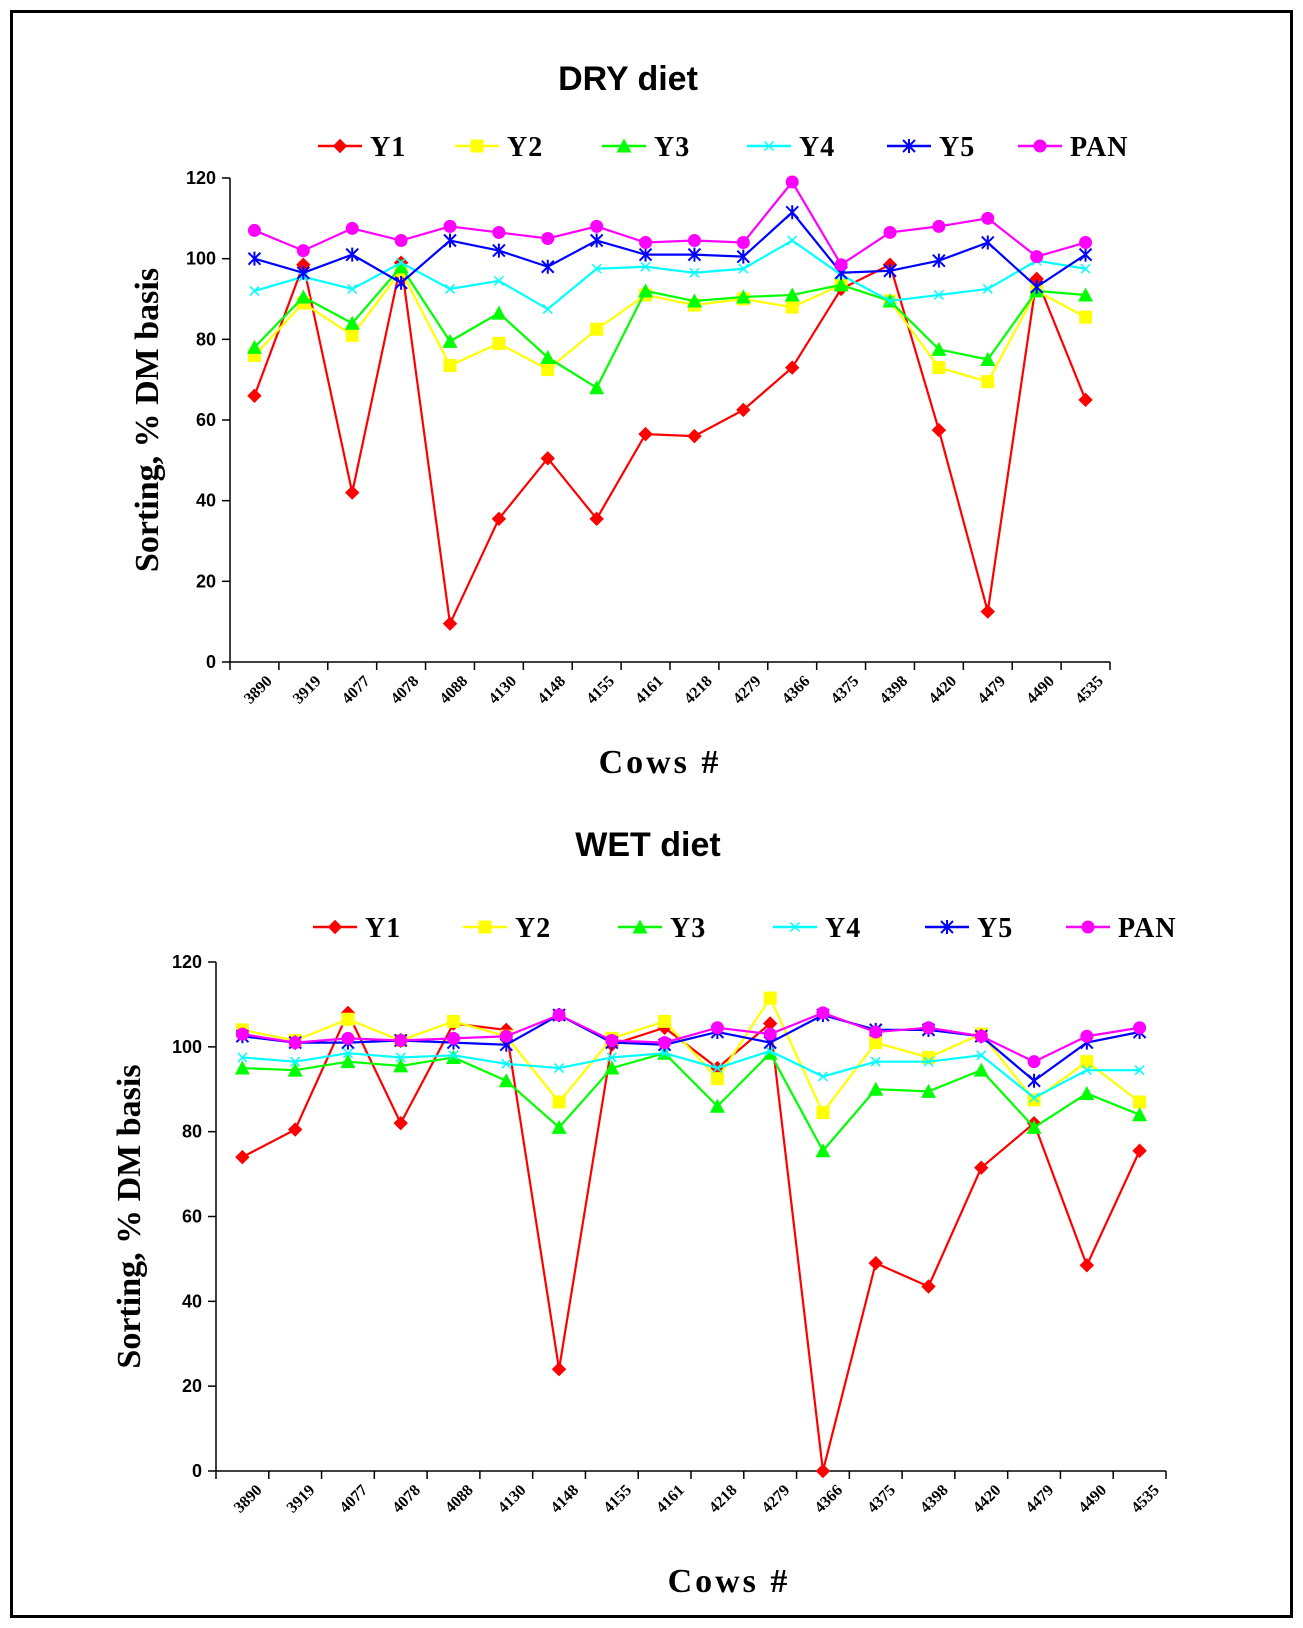 The image size is (1303, 1628). Describe the element at coordinates (361, 147) in the screenshot. I see `dry-legend-item-y1: Y1` at that location.